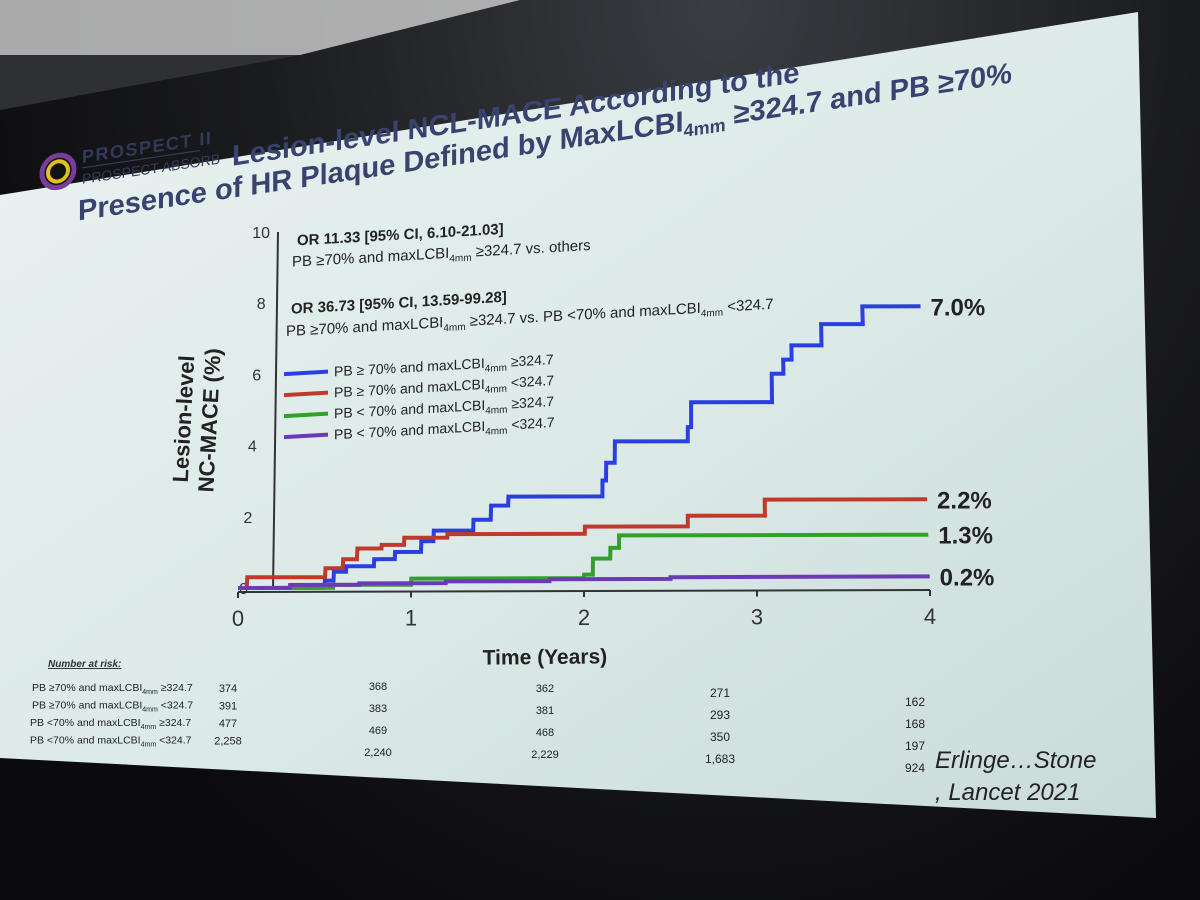 The width and height of the screenshot is (1200, 900). What do you see at coordinates (228, 742) in the screenshot?
I see `risk-cell: 2,258` at bounding box center [228, 742].